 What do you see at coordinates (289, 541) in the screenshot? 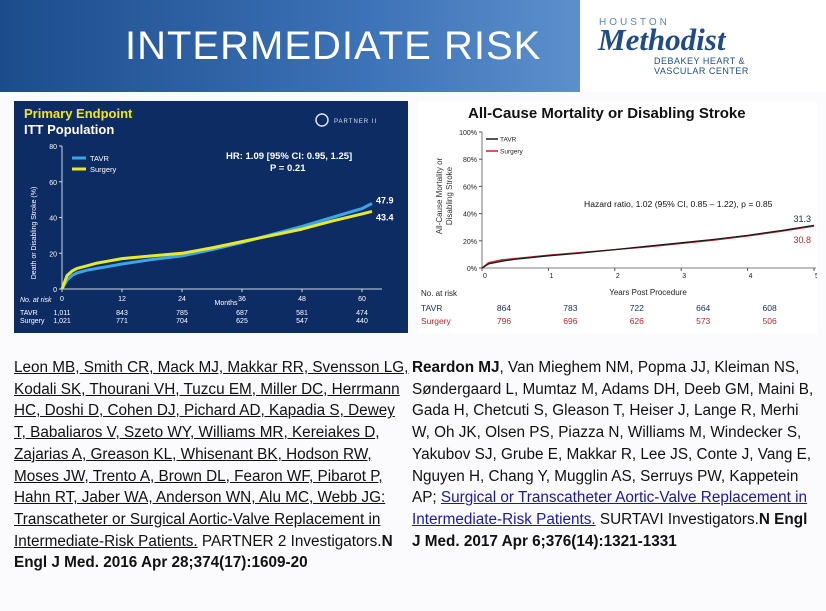
I see `citation-group: PARTNER 2 Investigators.` at bounding box center [289, 541].